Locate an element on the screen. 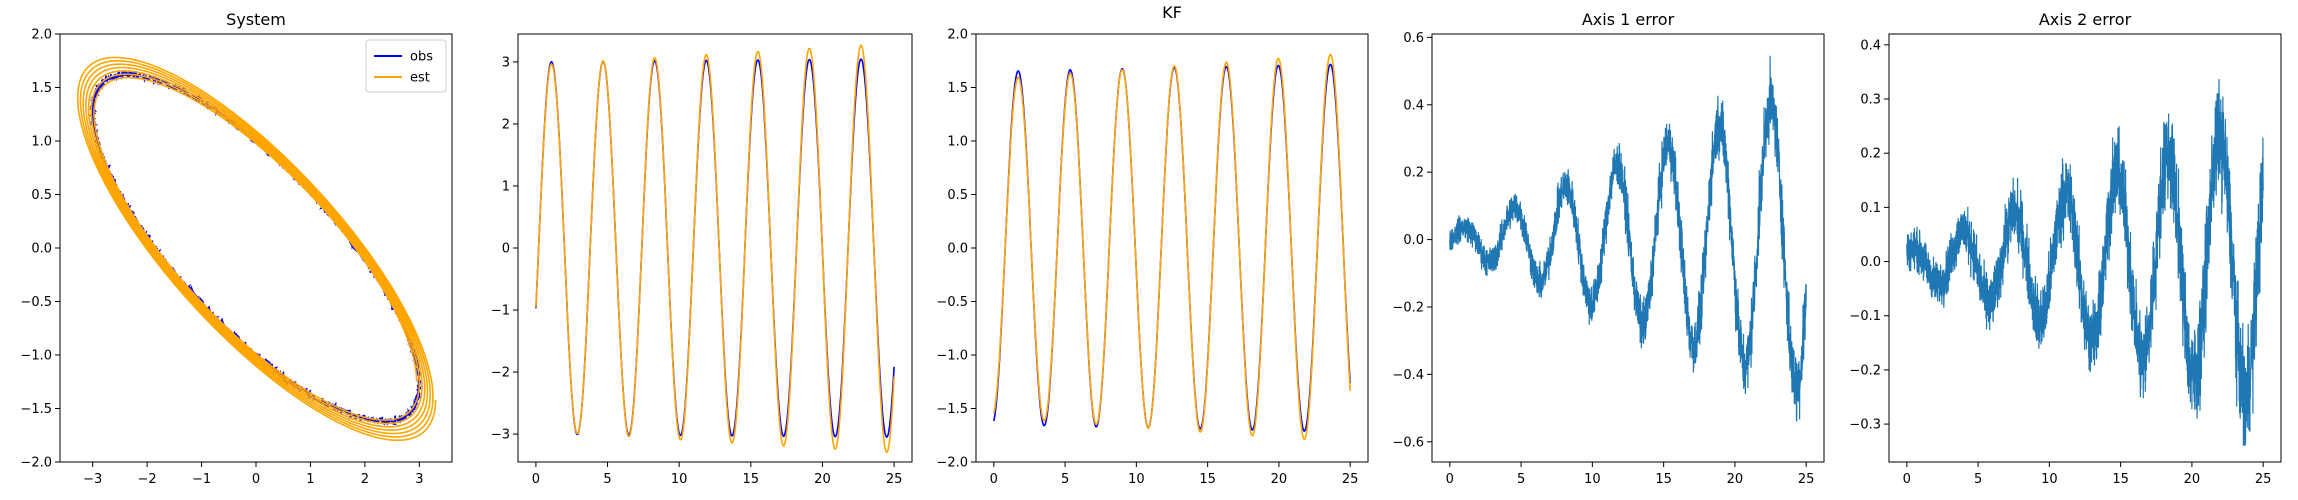 This screenshot has width=2298, height=500. chart-title: Axis 2 error is located at coordinates (2085, 19).